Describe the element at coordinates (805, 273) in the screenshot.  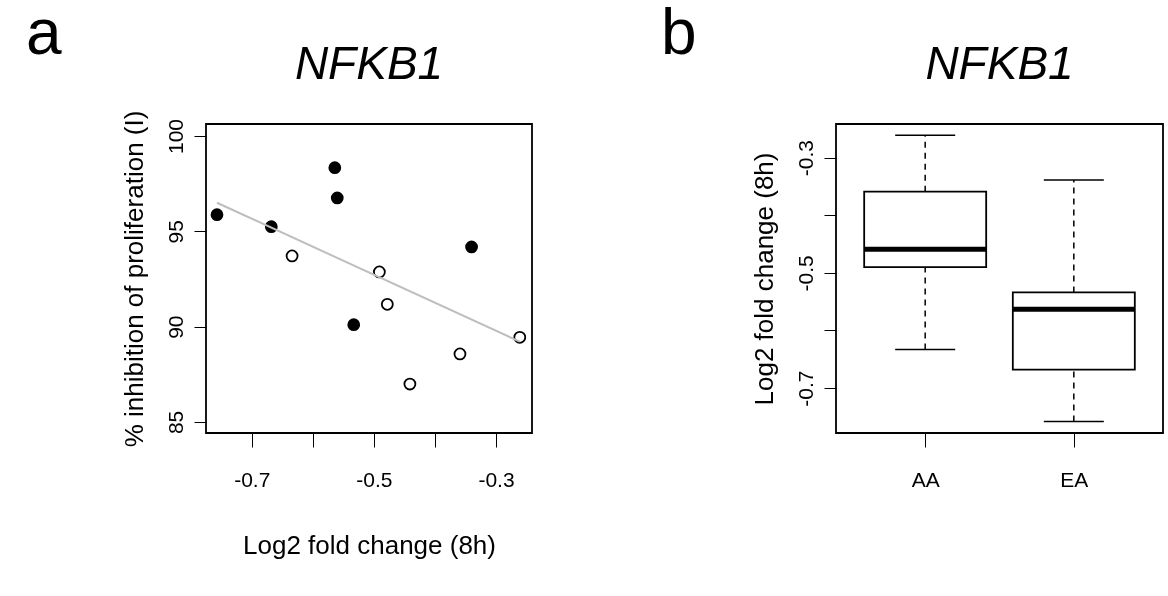
I see `y-tick-label: -0.5` at that location.